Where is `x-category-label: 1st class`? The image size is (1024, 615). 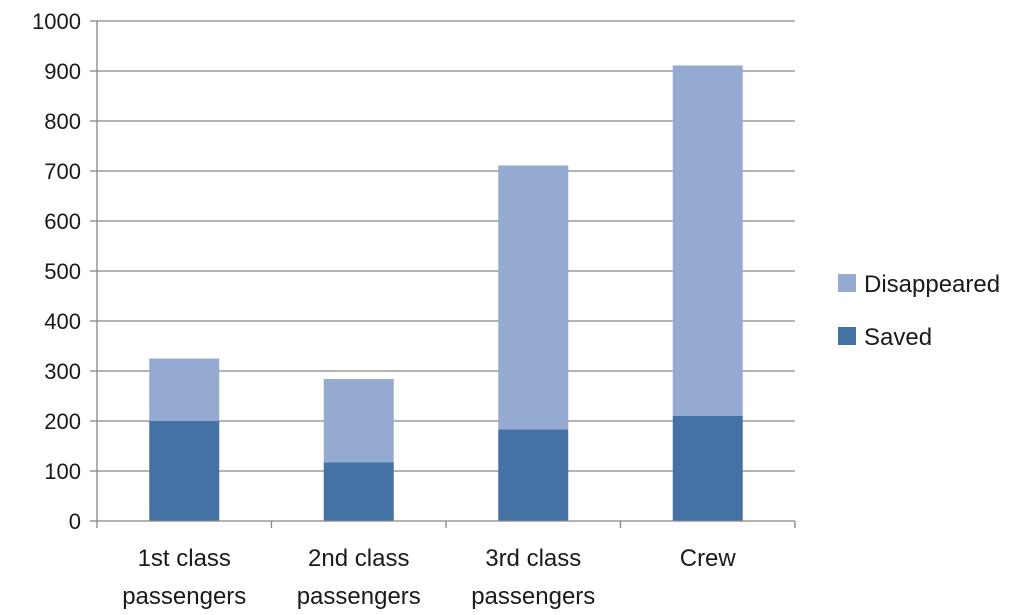
x-category-label: 1st class is located at coordinates (184, 558).